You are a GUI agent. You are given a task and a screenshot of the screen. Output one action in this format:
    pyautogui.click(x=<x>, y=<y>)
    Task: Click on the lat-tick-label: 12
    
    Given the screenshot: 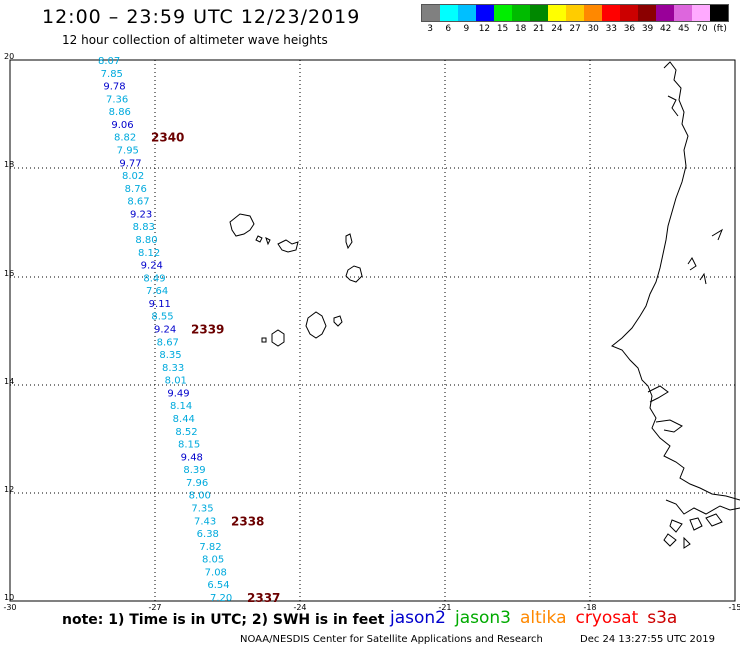 What is the action you would take?
    pyautogui.click(x=9, y=489)
    